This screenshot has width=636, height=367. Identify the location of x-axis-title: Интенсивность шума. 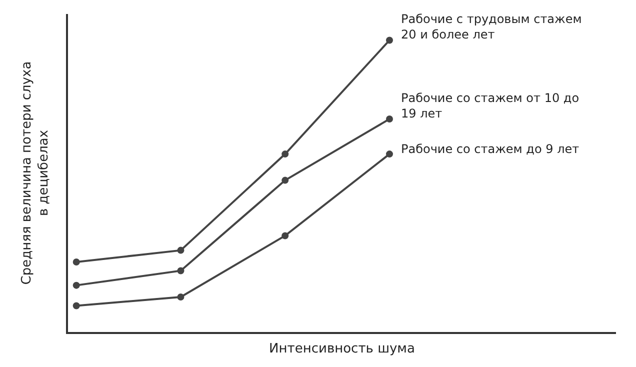
(342, 349).